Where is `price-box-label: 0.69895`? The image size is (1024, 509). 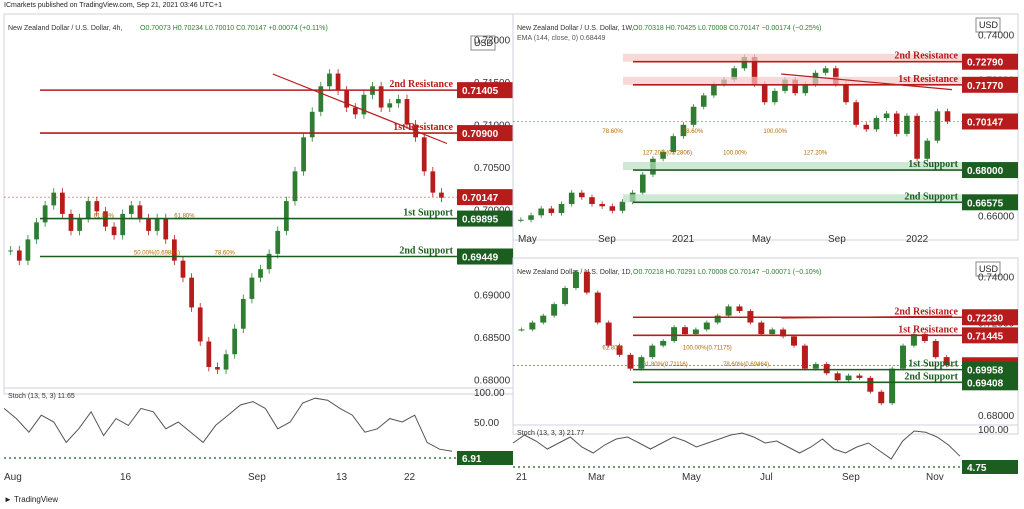 price-box-label: 0.69895 is located at coordinates (480, 220).